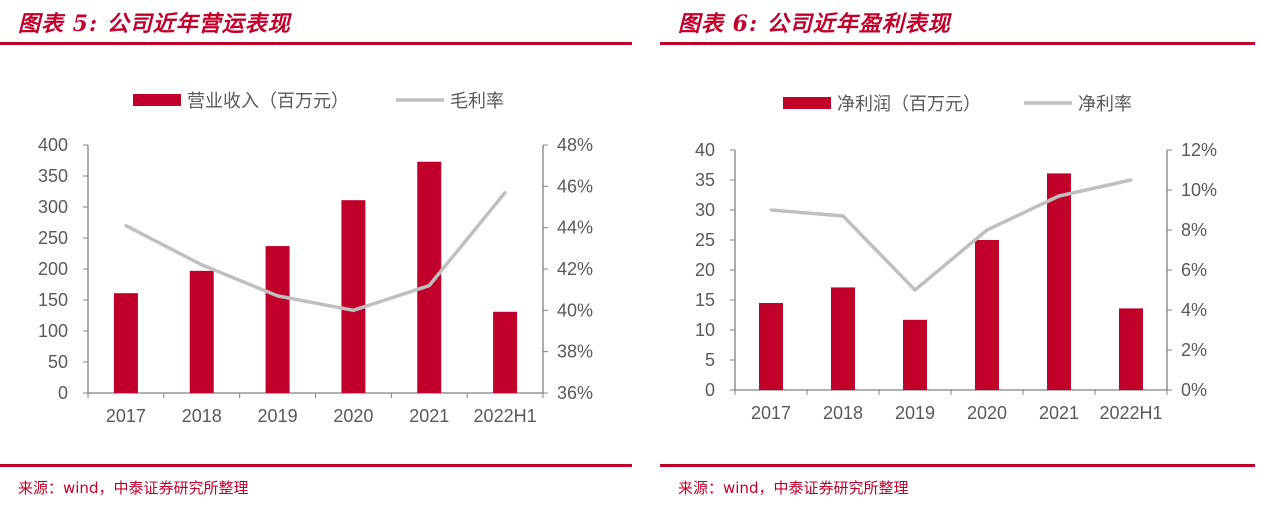 The width and height of the screenshot is (1283, 507). Describe the element at coordinates (53, 269) in the screenshot. I see `left-tick-label: 200` at that location.